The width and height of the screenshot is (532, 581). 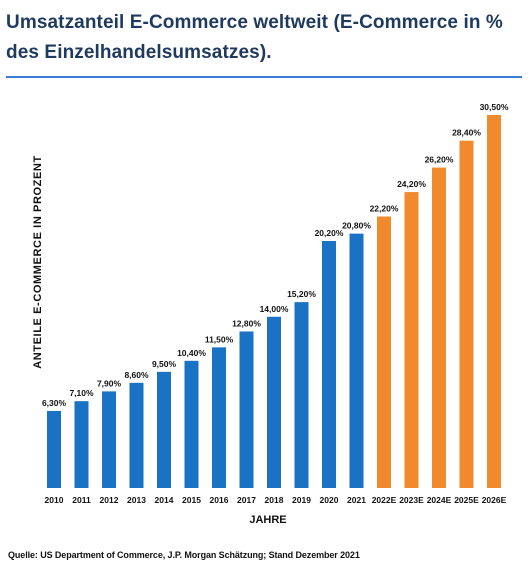 I want to click on bar-2018, so click(x=274, y=402).